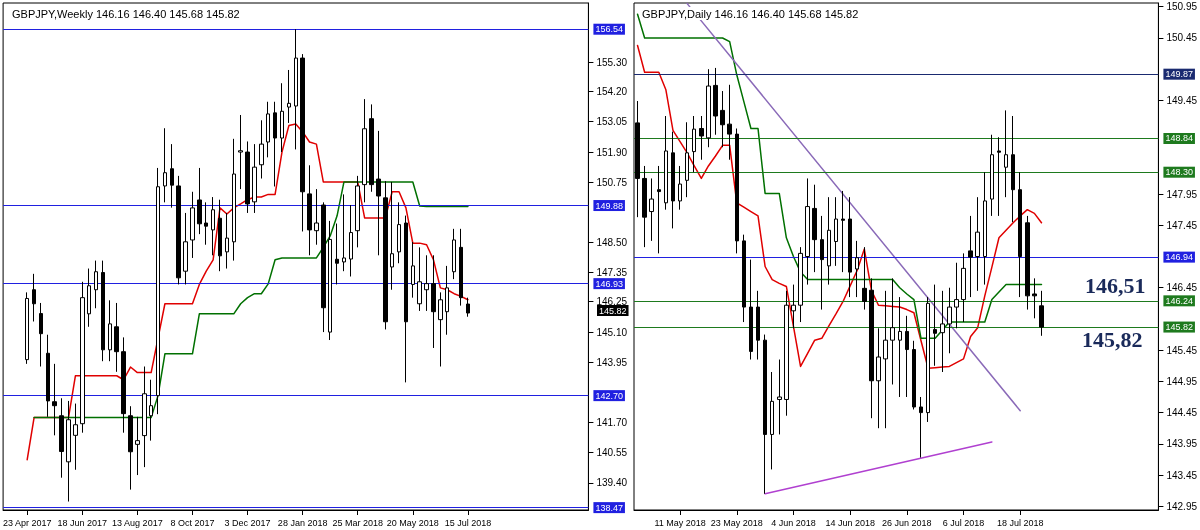 This screenshot has height=530, width=1200. Describe the element at coordinates (612, 182) in the screenshot. I see `y-tick-label: 150.75` at that location.